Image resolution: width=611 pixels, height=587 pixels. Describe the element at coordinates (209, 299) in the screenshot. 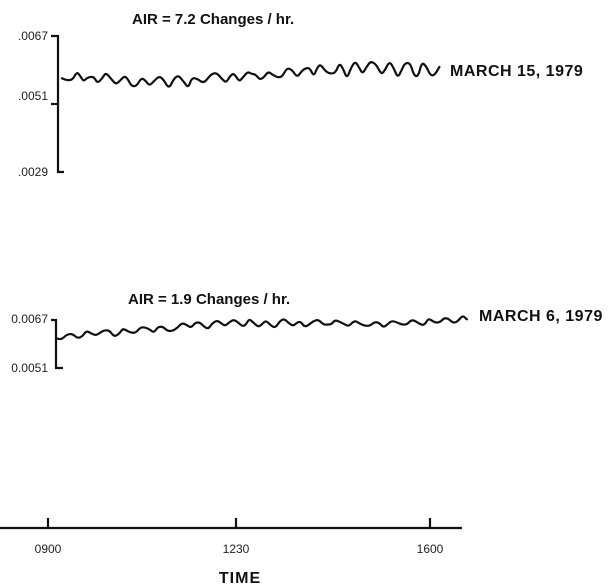

I see `chart-bottom-title: AIR = 1.9 Changes / hr.` at that location.